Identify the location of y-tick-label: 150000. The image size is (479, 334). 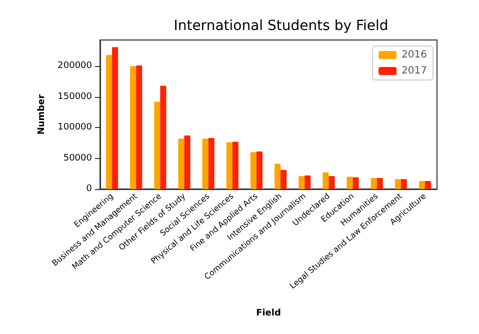
(75, 97).